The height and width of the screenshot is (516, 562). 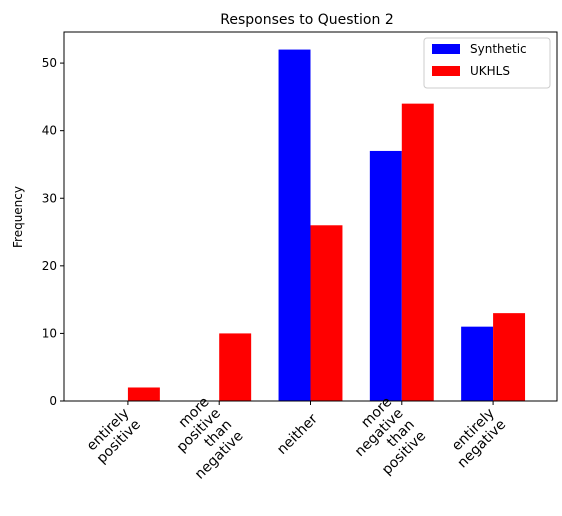 What do you see at coordinates (49, 333) in the screenshot?
I see `y-tick-label: 10` at bounding box center [49, 333].